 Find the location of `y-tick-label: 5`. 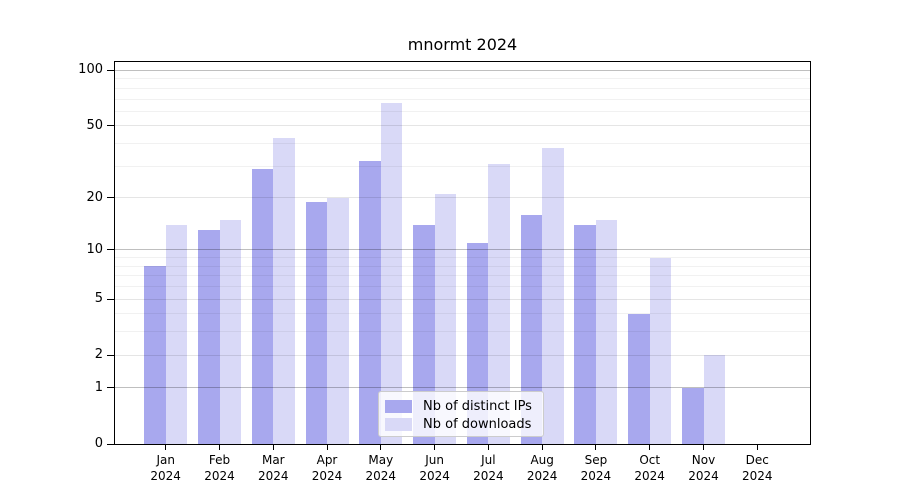

y-tick-label: 5 is located at coordinates (98, 298).